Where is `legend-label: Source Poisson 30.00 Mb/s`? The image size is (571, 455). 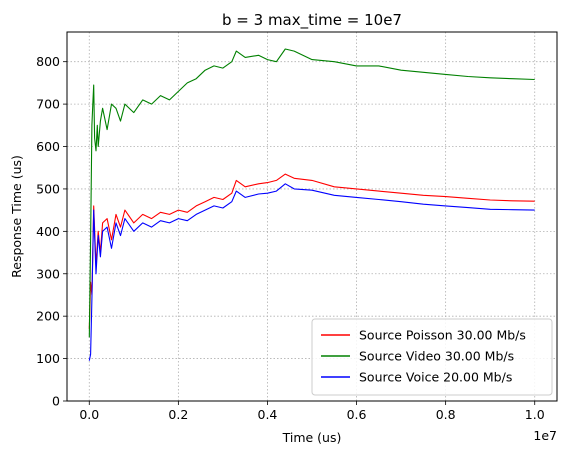
legend-label: Source Poisson 30.00 Mb/s is located at coordinates (442, 335).